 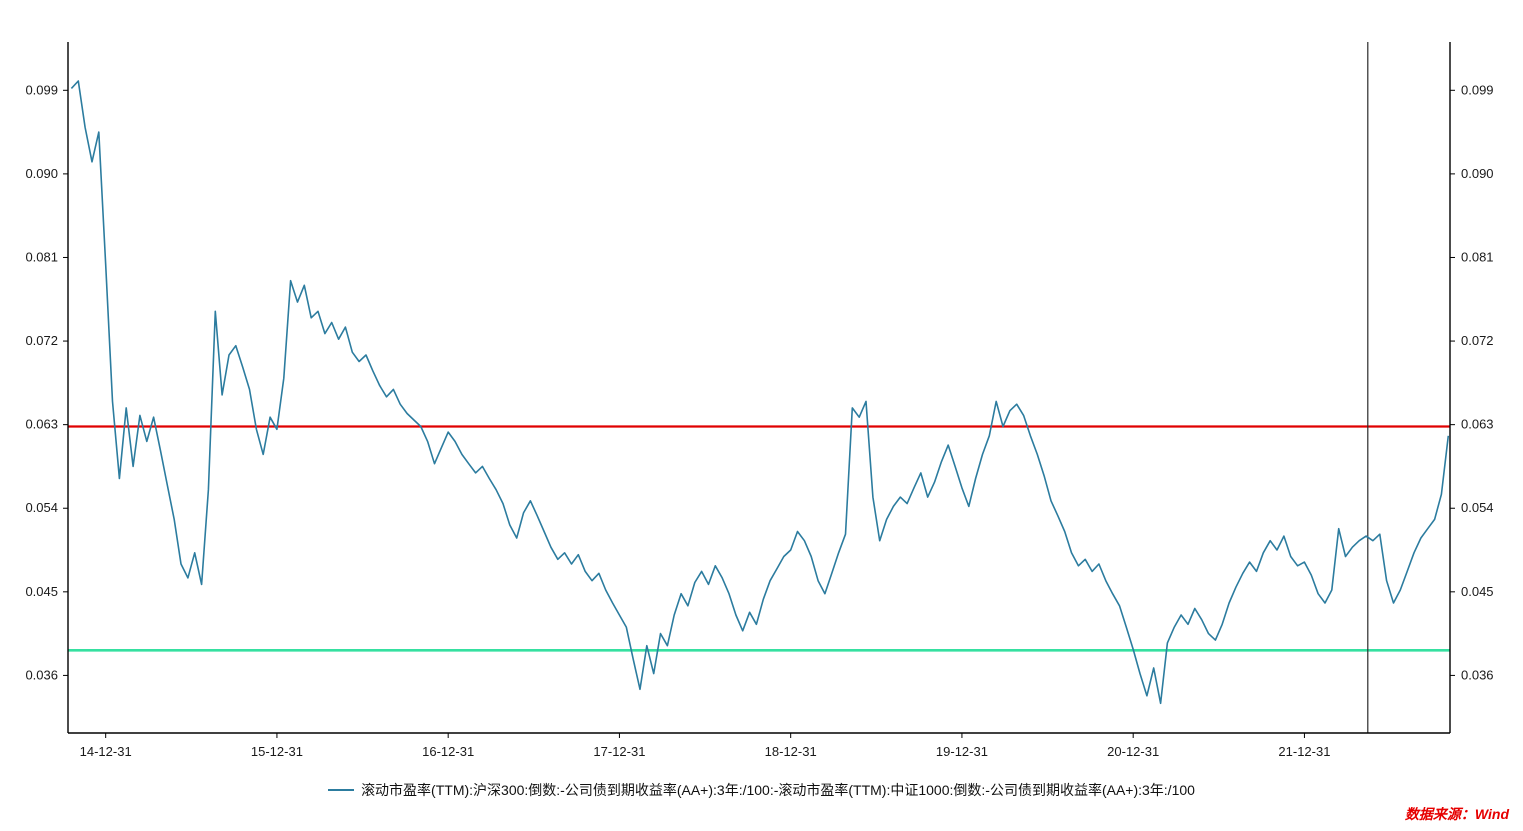 I want to click on y-tick-label-right: 0.072, so click(x=1477, y=340).